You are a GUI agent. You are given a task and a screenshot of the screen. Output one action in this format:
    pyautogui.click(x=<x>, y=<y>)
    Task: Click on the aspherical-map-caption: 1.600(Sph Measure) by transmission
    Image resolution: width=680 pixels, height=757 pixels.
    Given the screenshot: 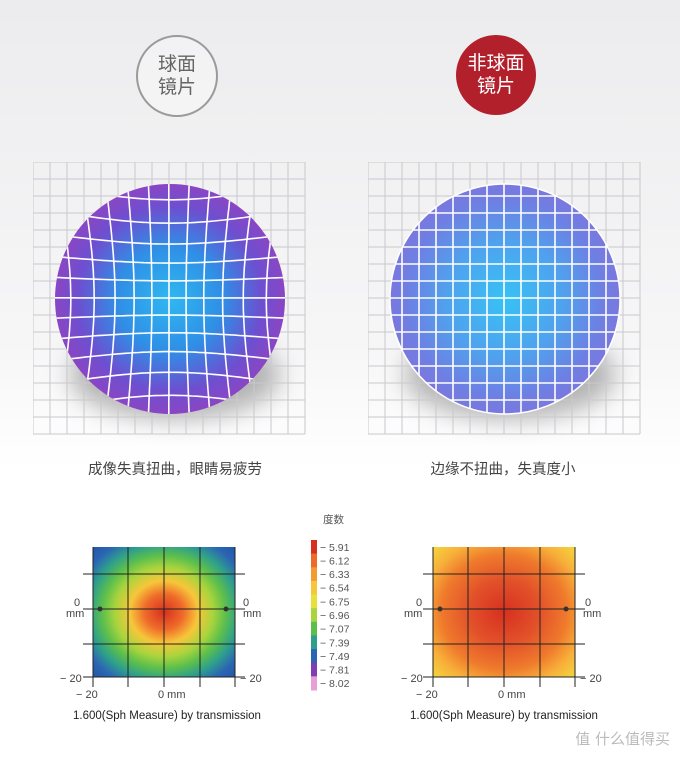 What is the action you would take?
    pyautogui.click(x=504, y=716)
    